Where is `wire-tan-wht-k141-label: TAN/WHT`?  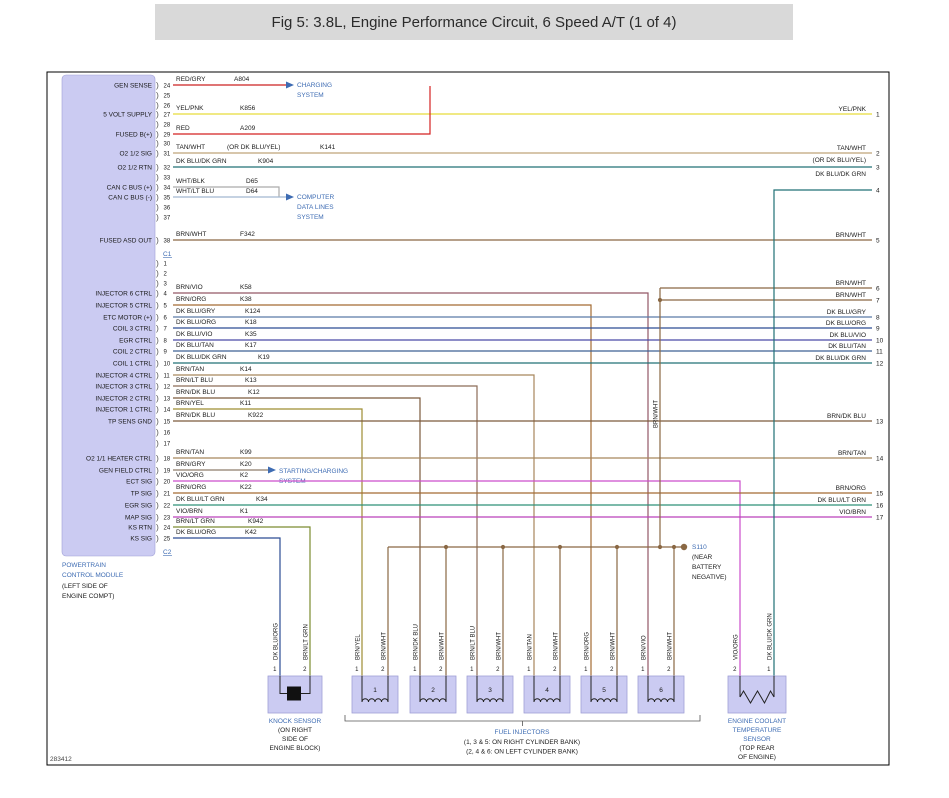
wire-tan-wht-k141-label: TAN/WHT is located at coordinates (190, 147).